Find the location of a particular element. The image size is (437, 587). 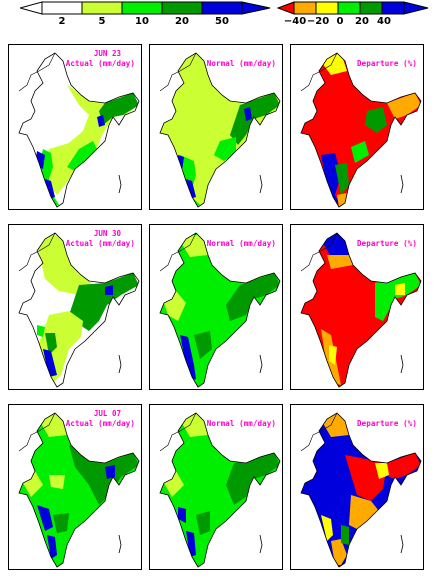

map-normal-jul07: Normal (mm/day) is located at coordinates (216, 487).